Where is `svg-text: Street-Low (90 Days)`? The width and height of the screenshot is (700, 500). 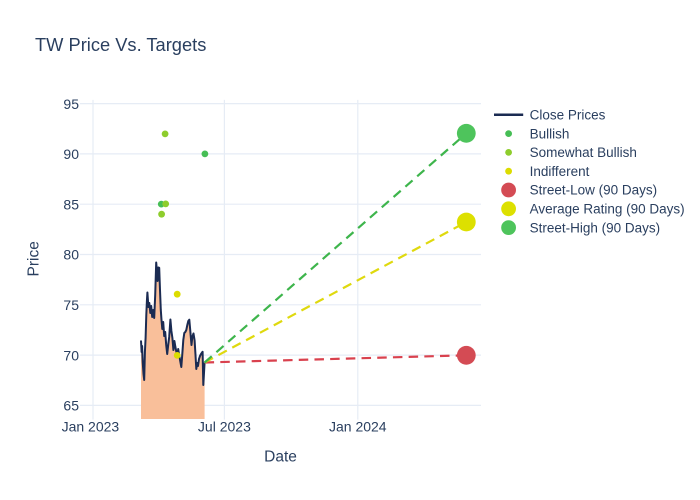 svg-text: Street-Low (90 Days) is located at coordinates (594, 190).